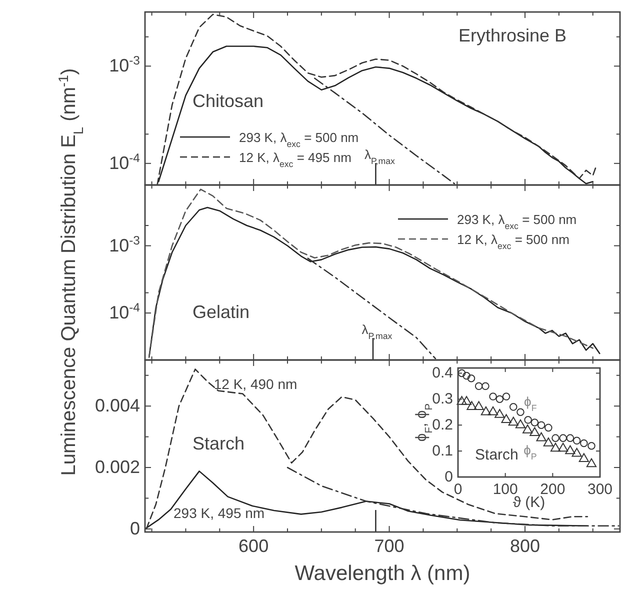  What do you see at coordinates (531, 403) in the screenshot?
I see `series-label: ϕ$_{F}$` at bounding box center [531, 403].